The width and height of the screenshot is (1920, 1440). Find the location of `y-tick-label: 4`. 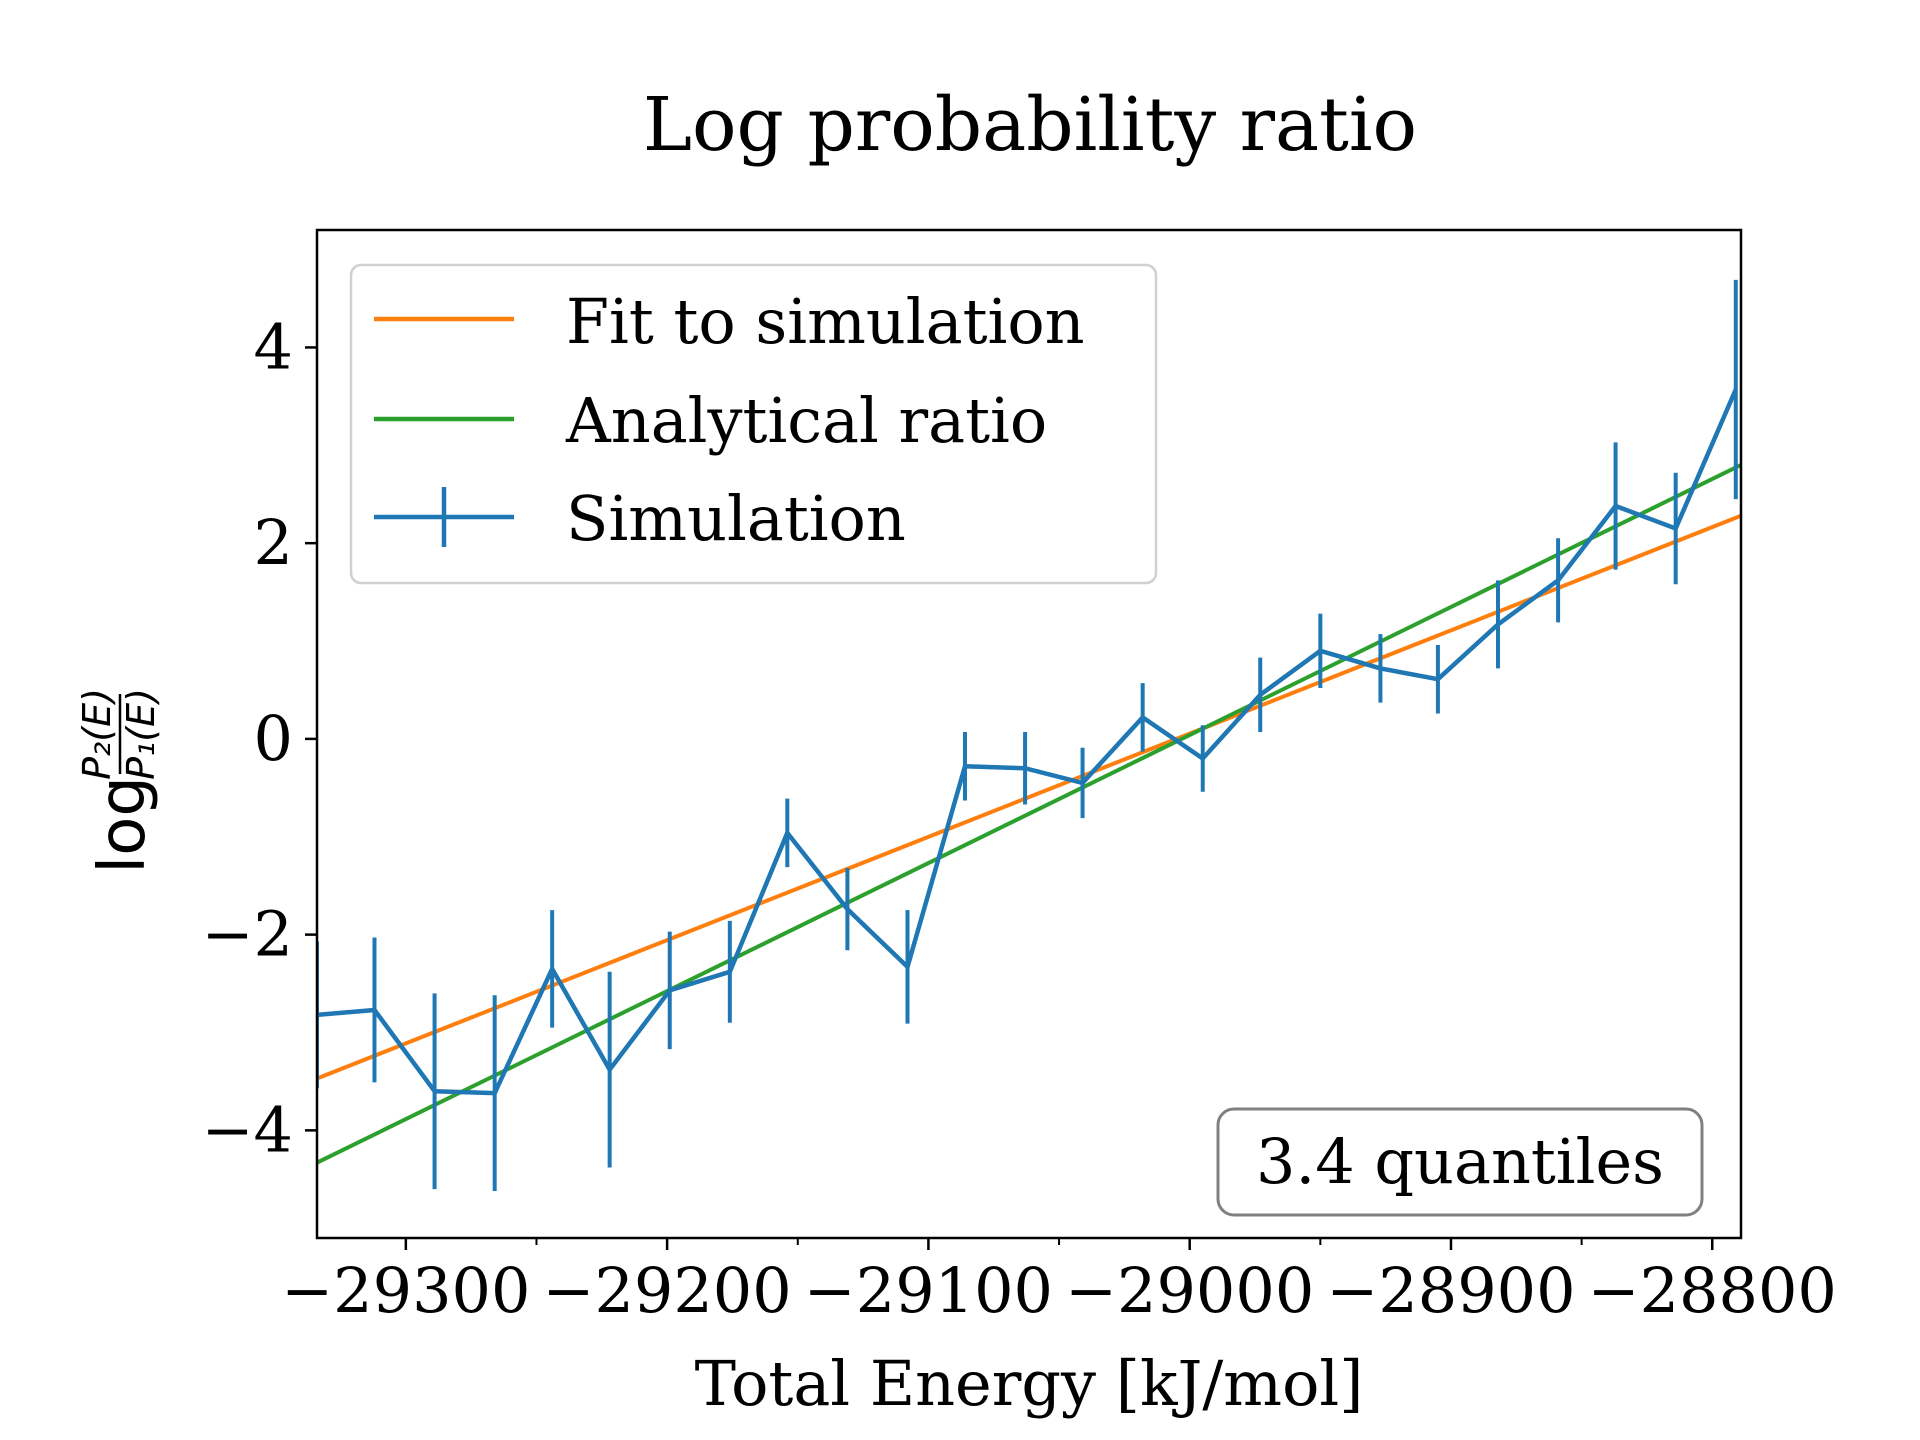

y-tick-label: 4 is located at coordinates (273, 346).